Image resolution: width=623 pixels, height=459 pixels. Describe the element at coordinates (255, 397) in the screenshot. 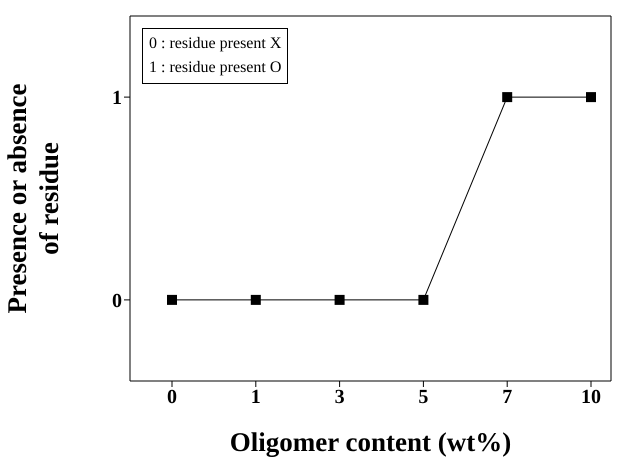

I see `x-tick-label: 1` at that location.